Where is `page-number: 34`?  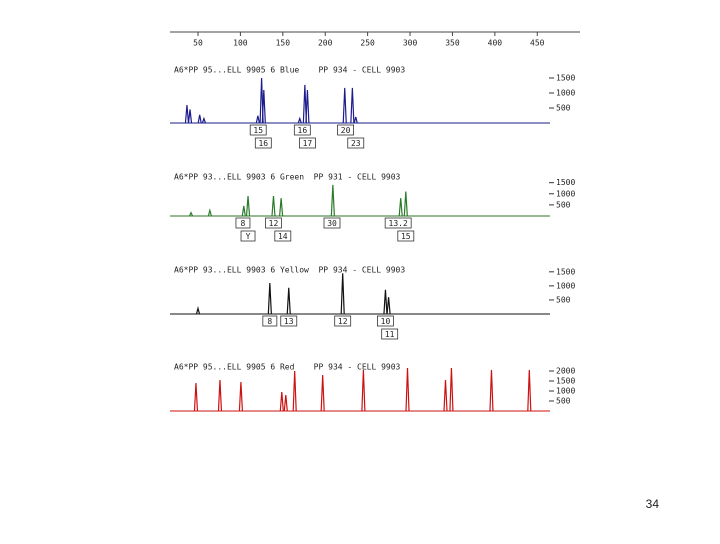 page-number: 34 is located at coordinates (653, 504).